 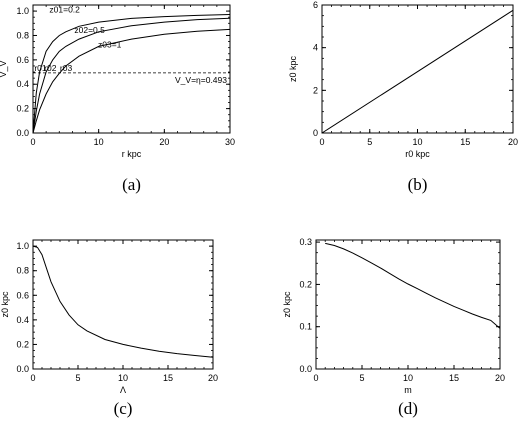 What do you see at coordinates (305, 327) in the screenshot?
I see `y-tick-label: 0.1` at bounding box center [305, 327].